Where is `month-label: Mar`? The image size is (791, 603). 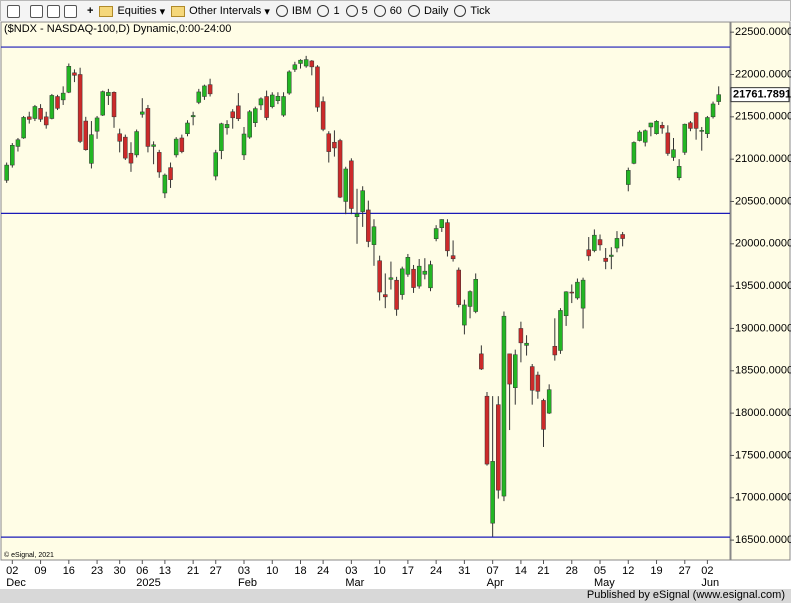 month-label: Mar is located at coordinates (354, 583).